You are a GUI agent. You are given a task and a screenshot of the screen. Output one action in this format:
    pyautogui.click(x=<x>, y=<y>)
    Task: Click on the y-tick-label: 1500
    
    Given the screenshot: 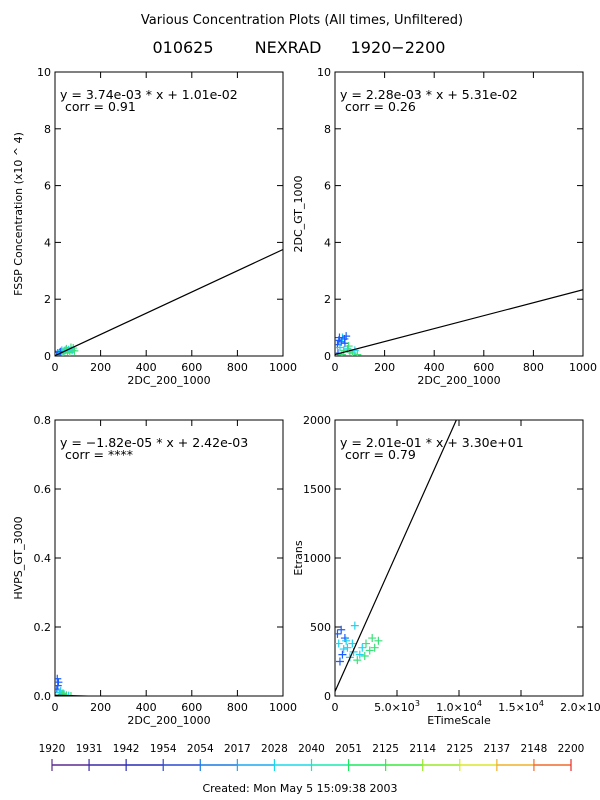 What is the action you would take?
    pyautogui.click(x=317, y=489)
    